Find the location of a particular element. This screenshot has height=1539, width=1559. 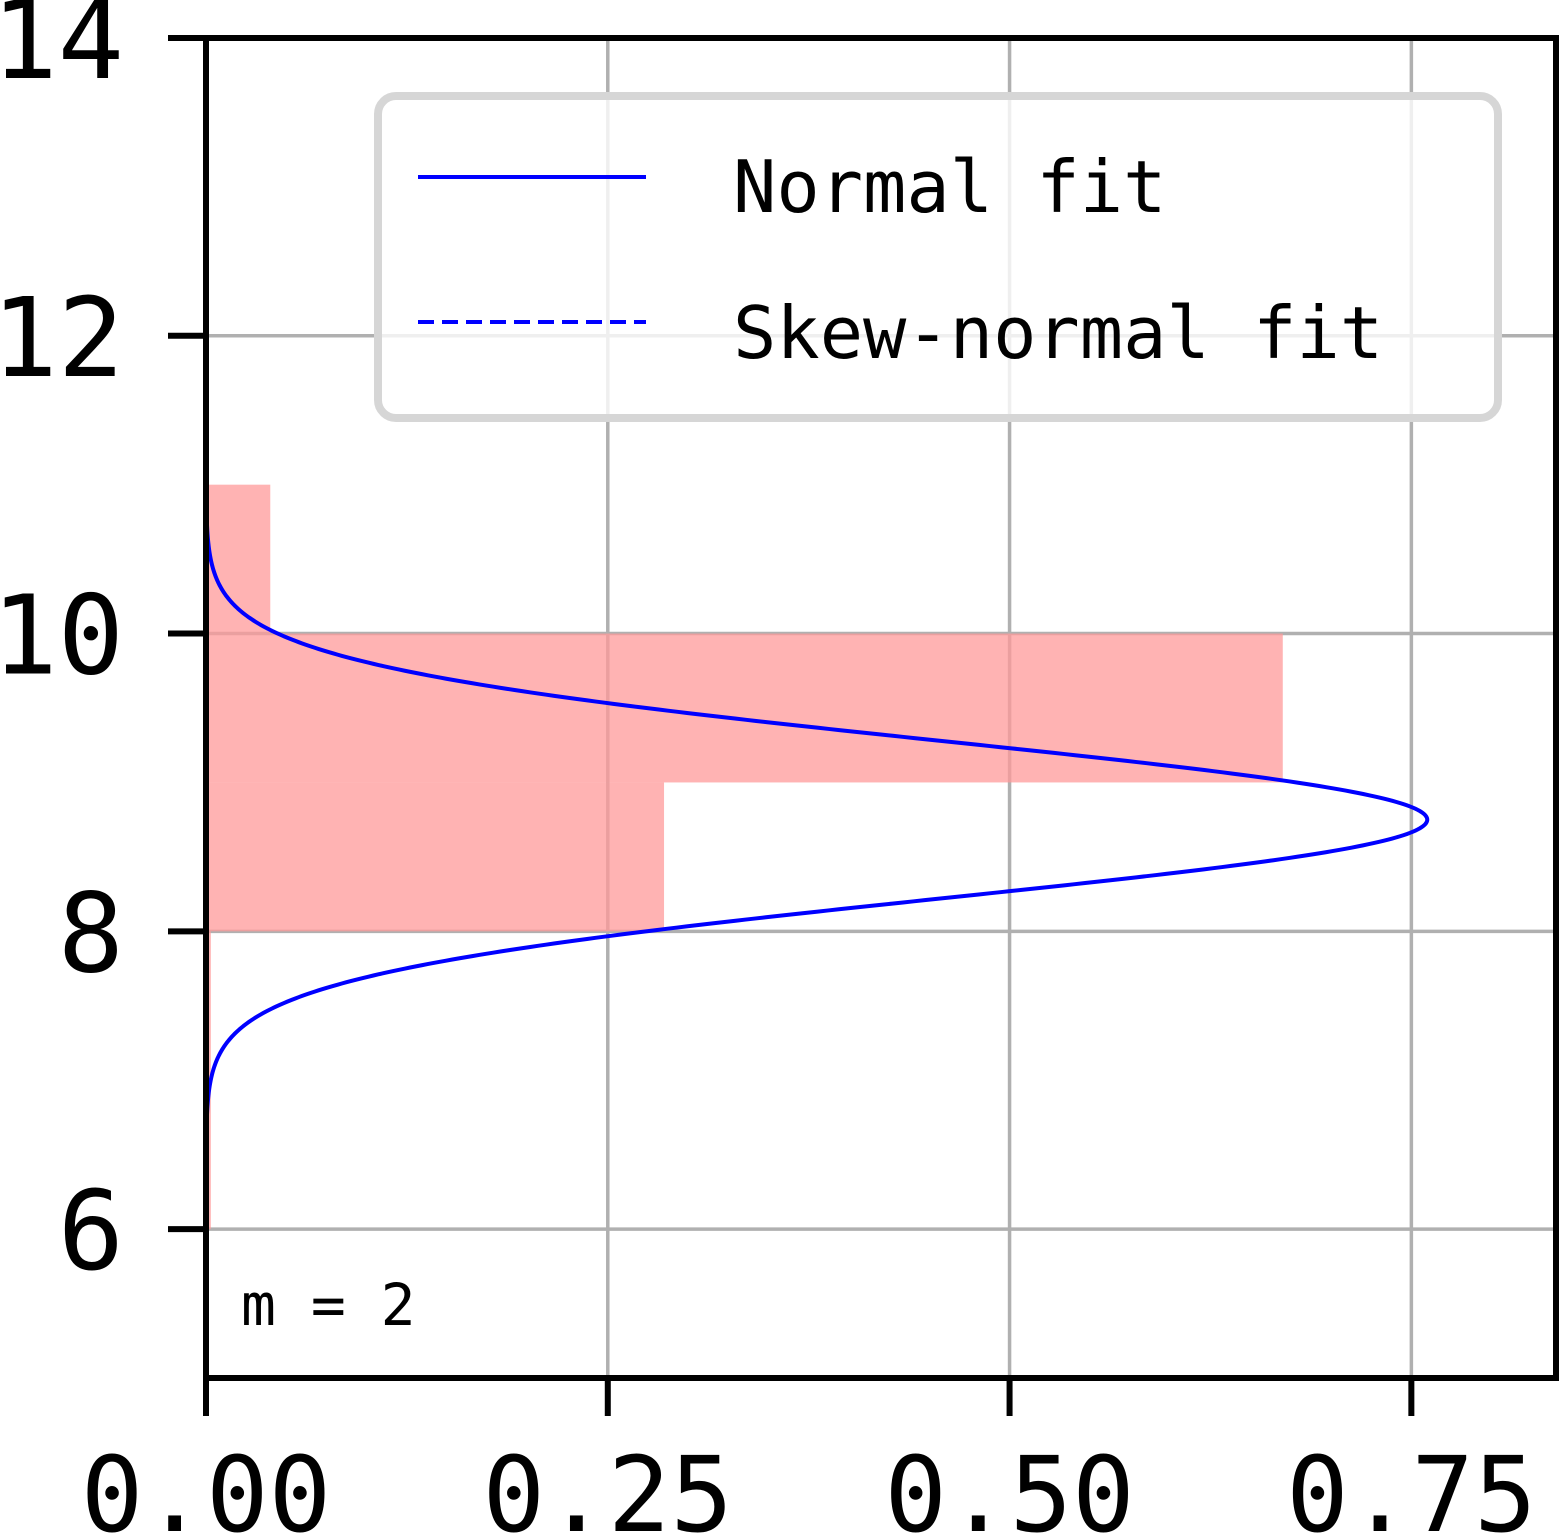

x-tick-label: 0.00 is located at coordinates (206, 1486).